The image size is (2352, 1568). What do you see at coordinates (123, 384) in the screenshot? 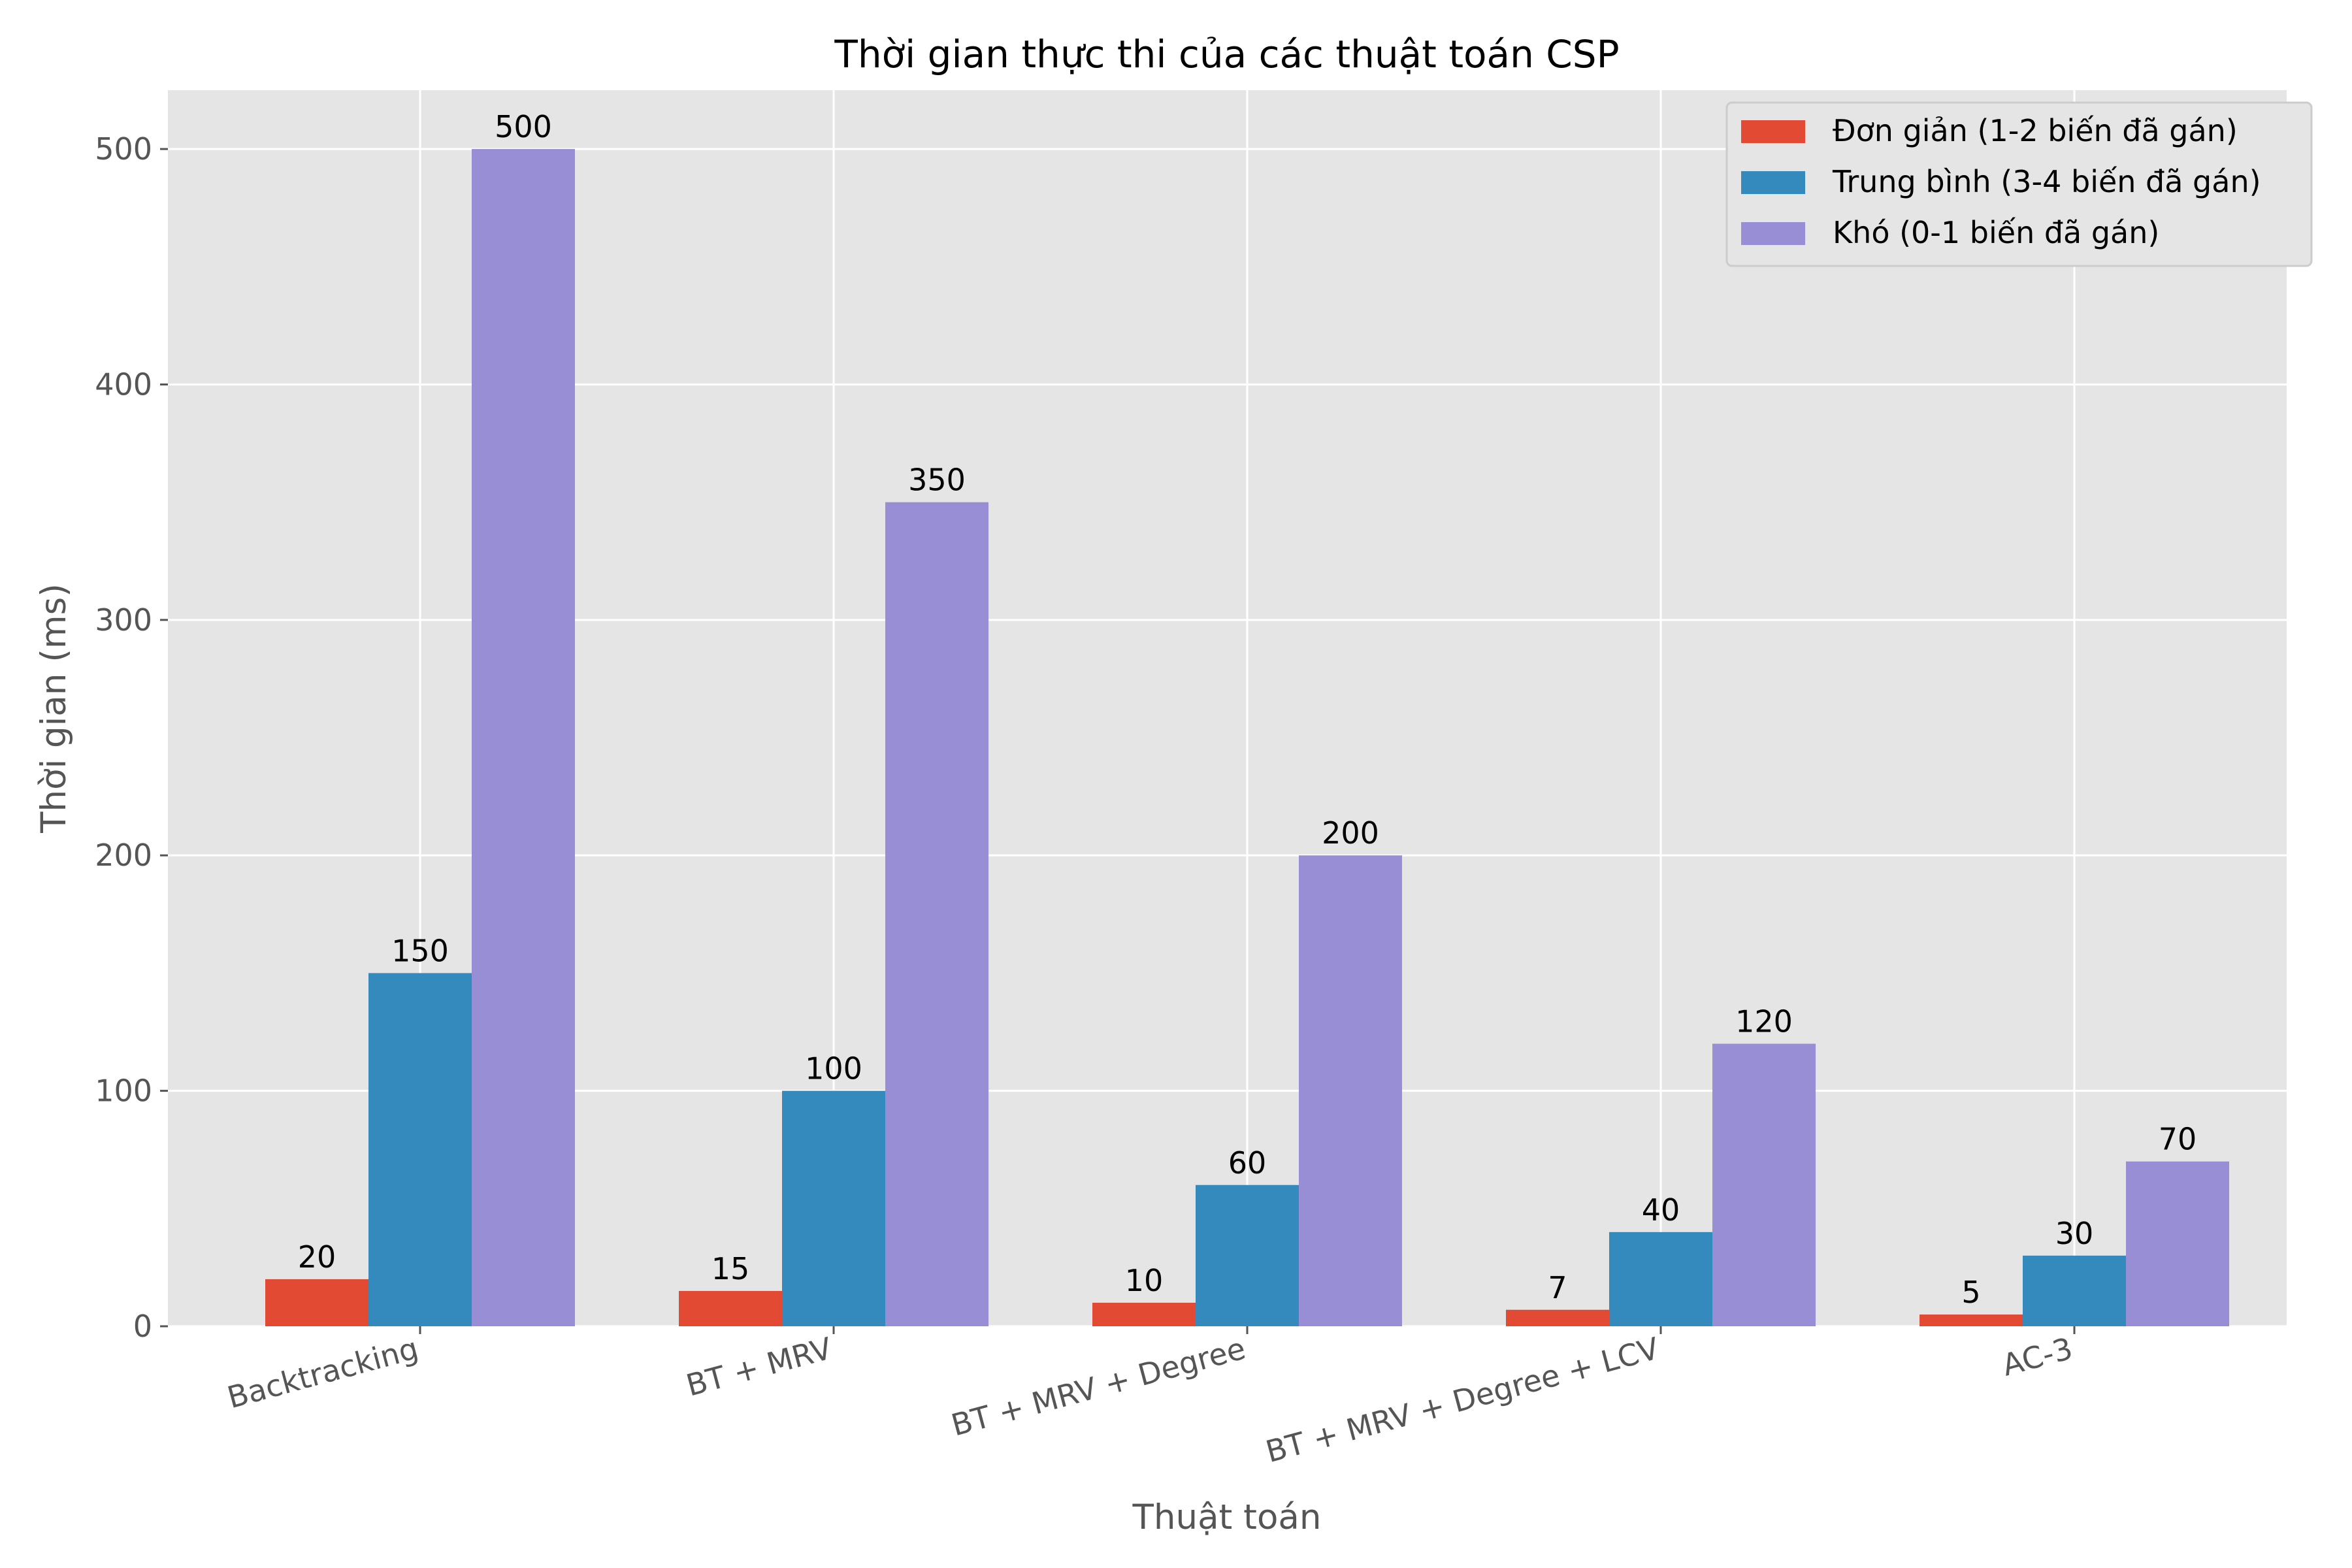
I see `y-tick-label: 400` at bounding box center [123, 384].